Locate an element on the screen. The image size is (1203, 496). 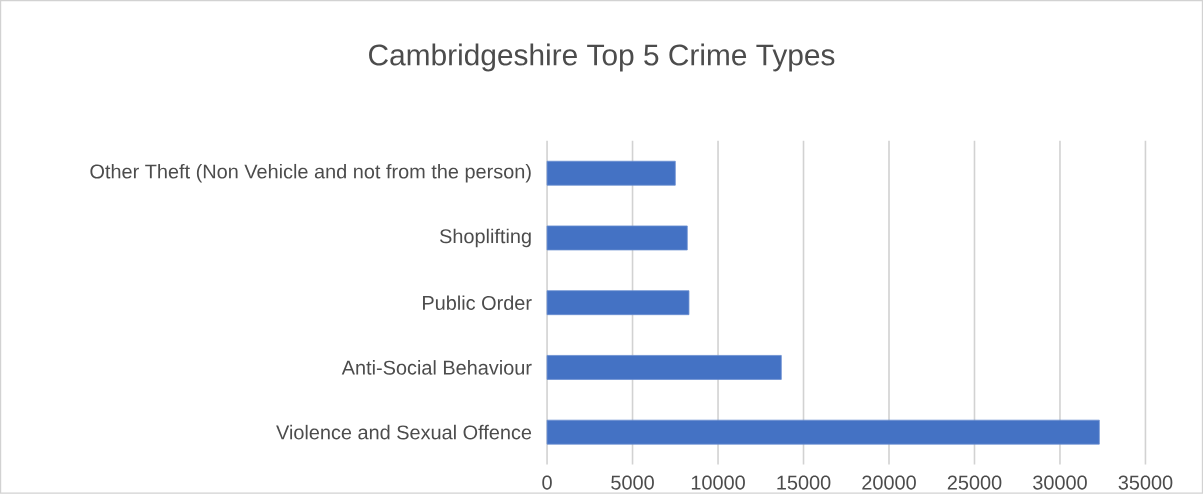
x-tick-label: 30000 is located at coordinates (1060, 482).